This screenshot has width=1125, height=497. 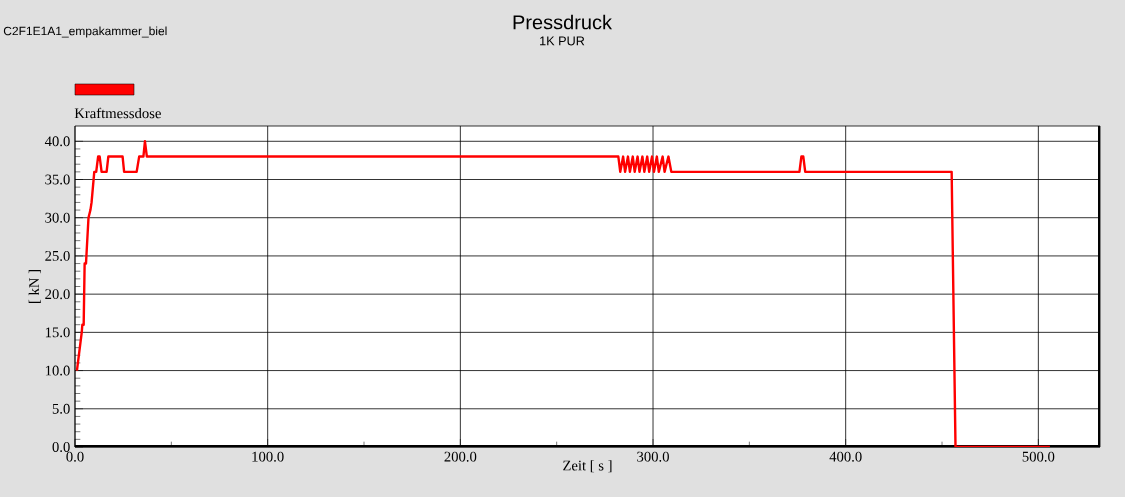 What do you see at coordinates (460, 456) in the screenshot?
I see `x-tick-label: 200.0` at bounding box center [460, 456].